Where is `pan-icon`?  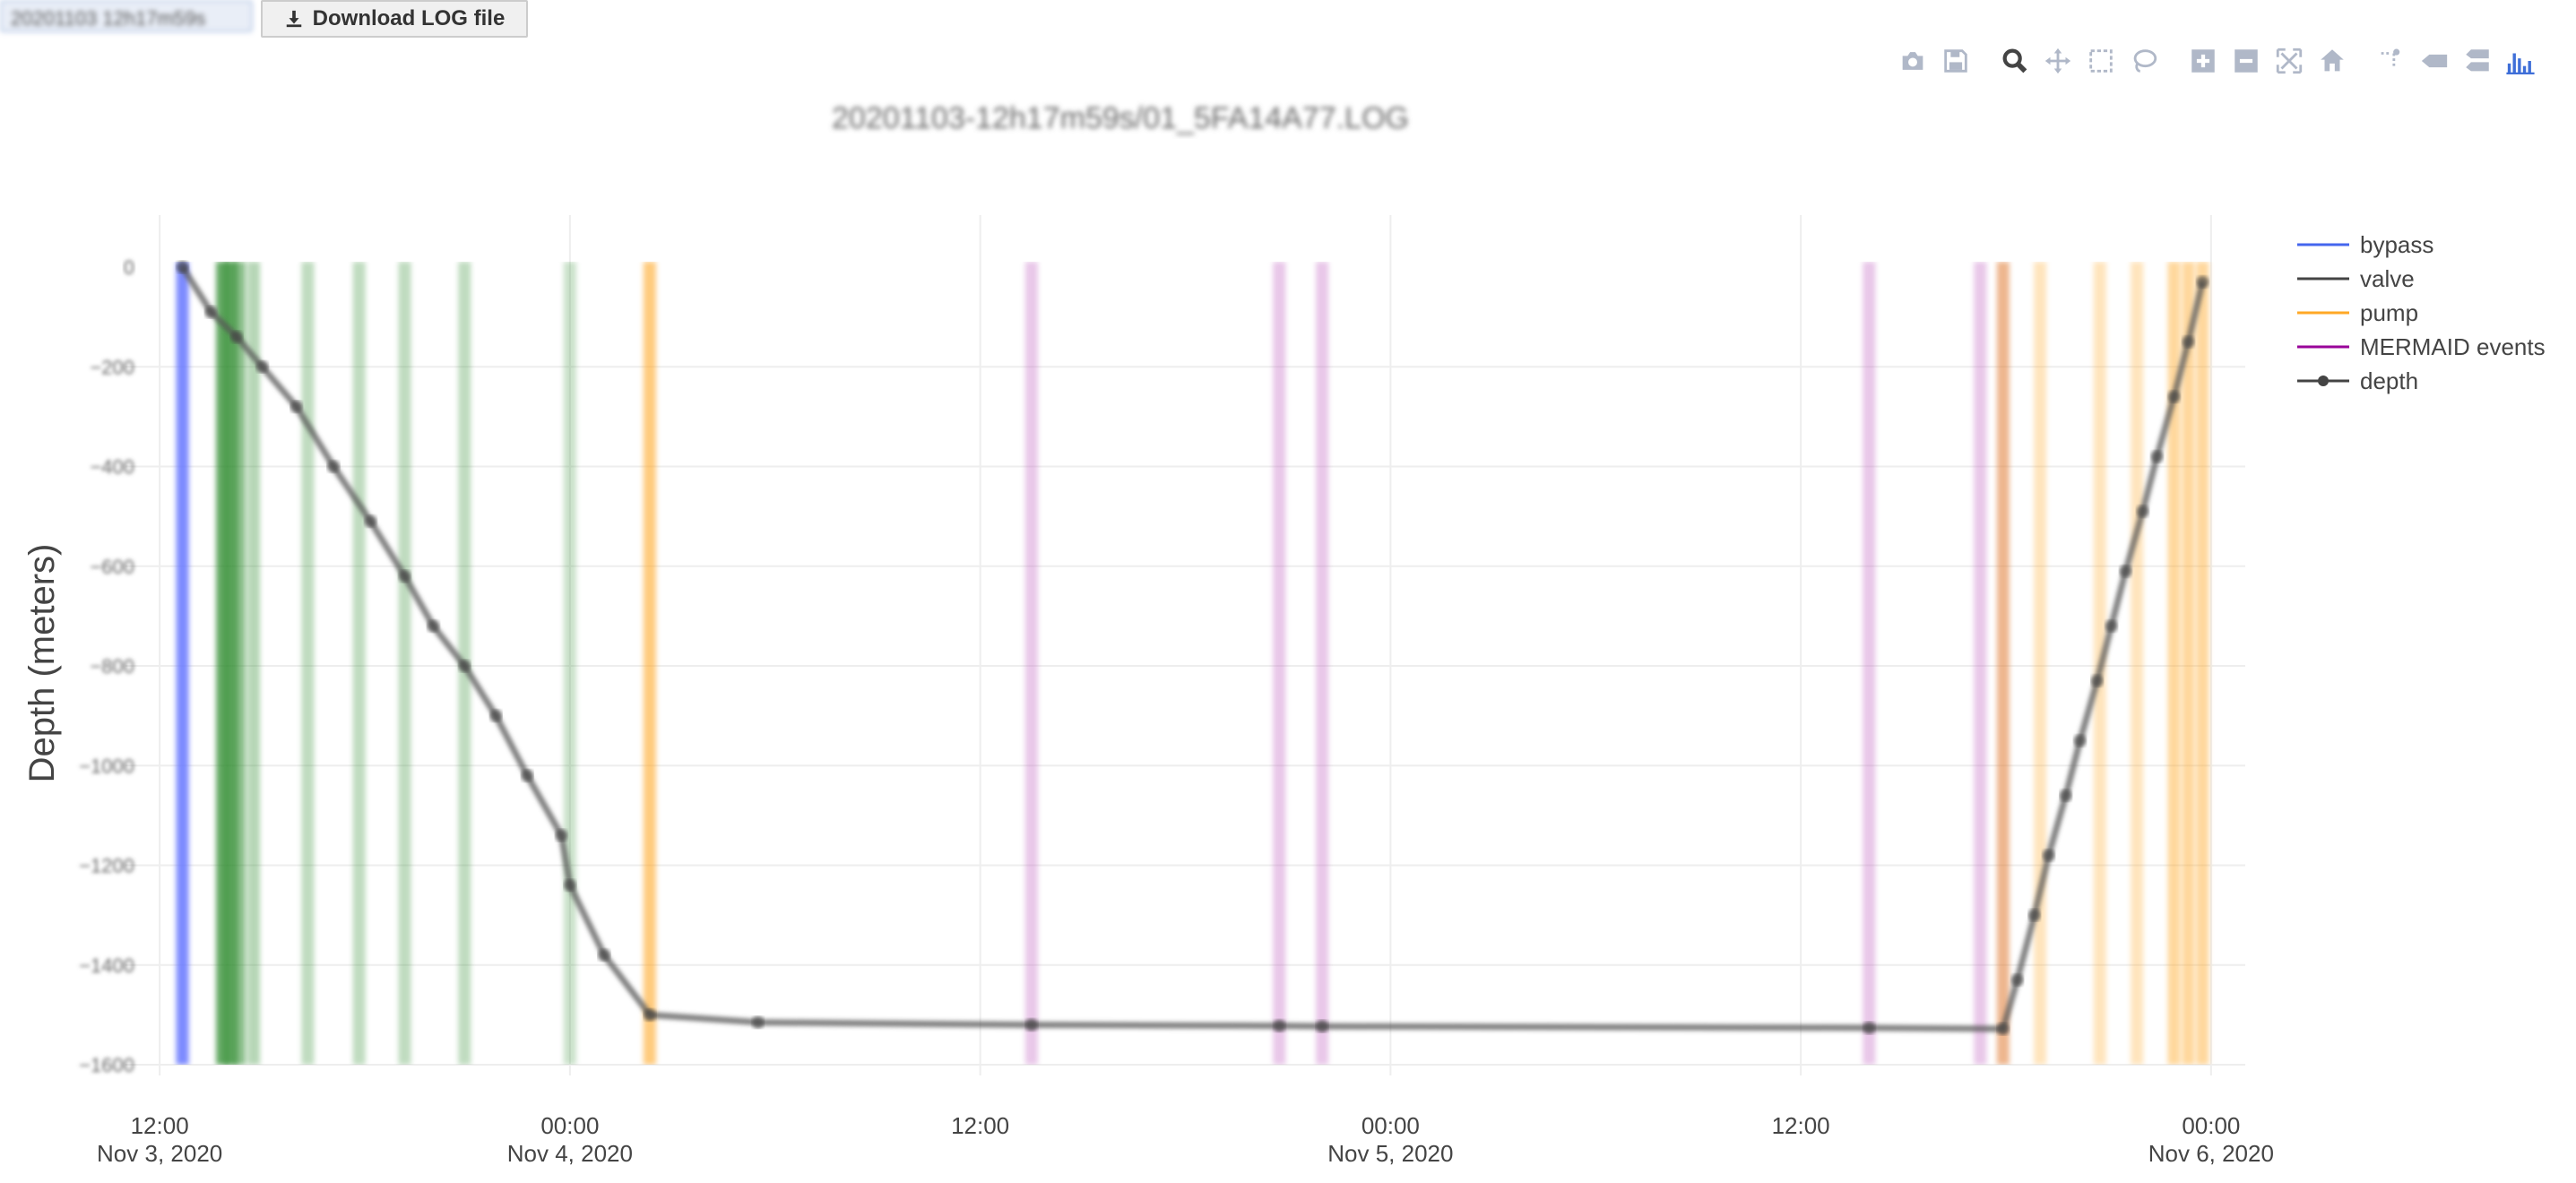 pan-icon is located at coordinates (2057, 61).